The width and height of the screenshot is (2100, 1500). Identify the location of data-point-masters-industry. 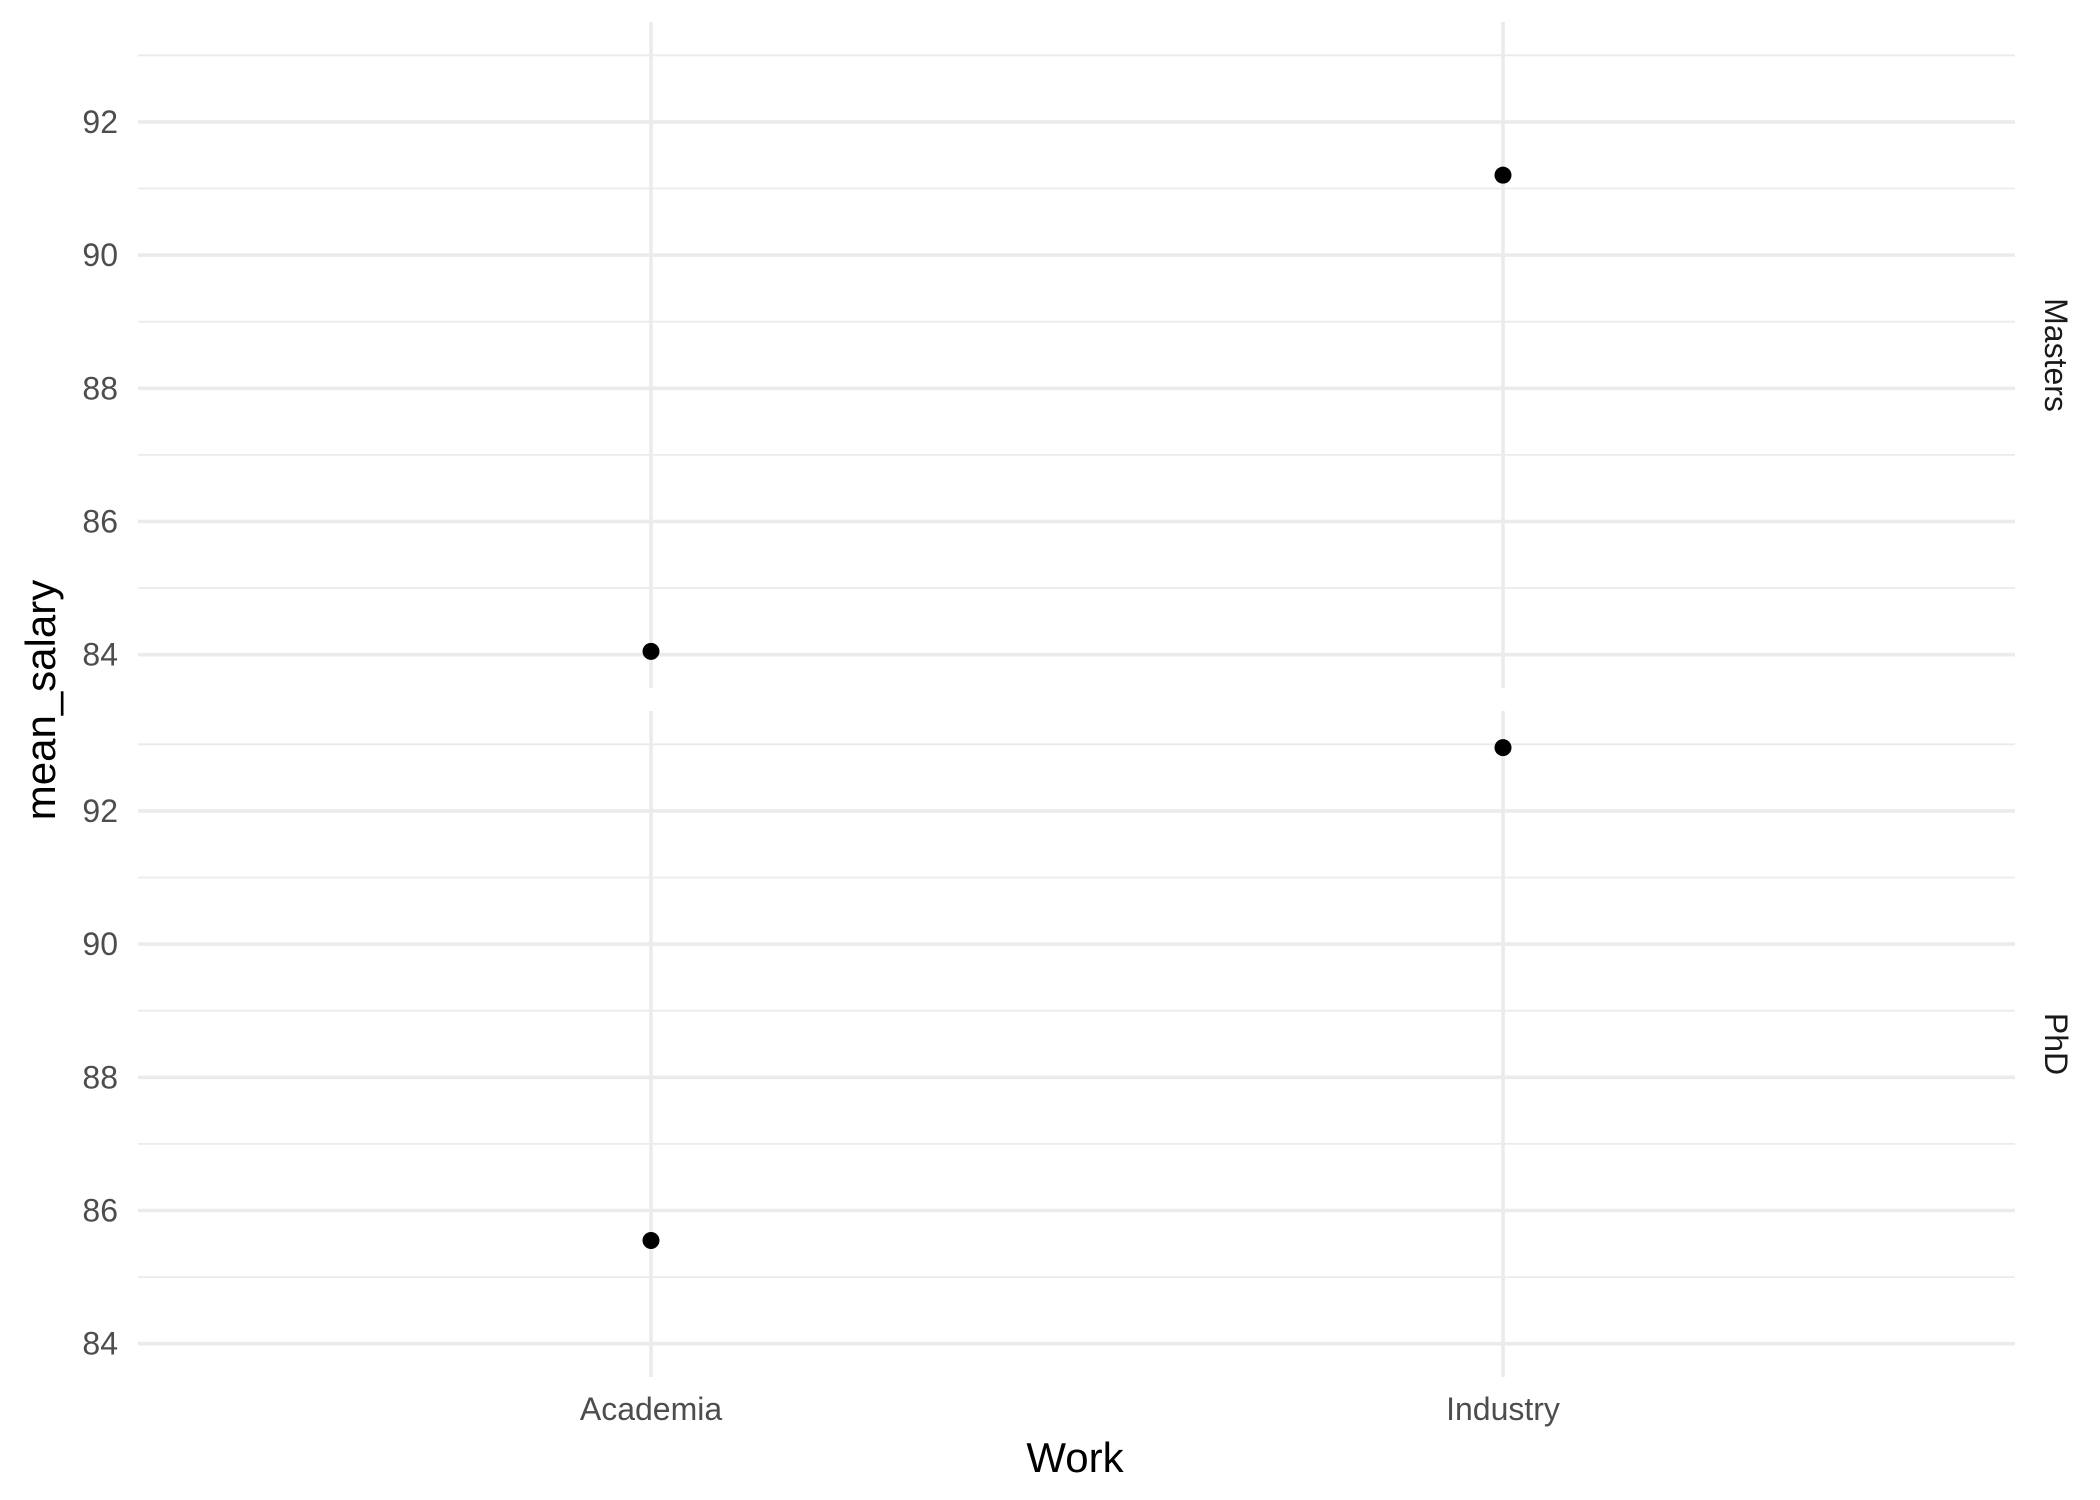
(1503, 175).